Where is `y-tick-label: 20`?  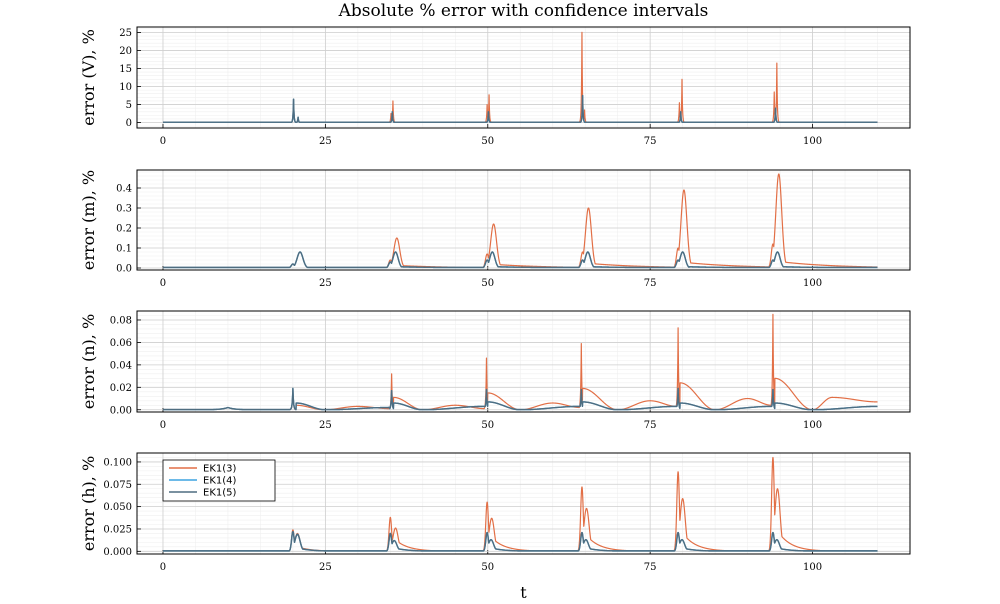
y-tick-label: 20 is located at coordinates (125, 51).